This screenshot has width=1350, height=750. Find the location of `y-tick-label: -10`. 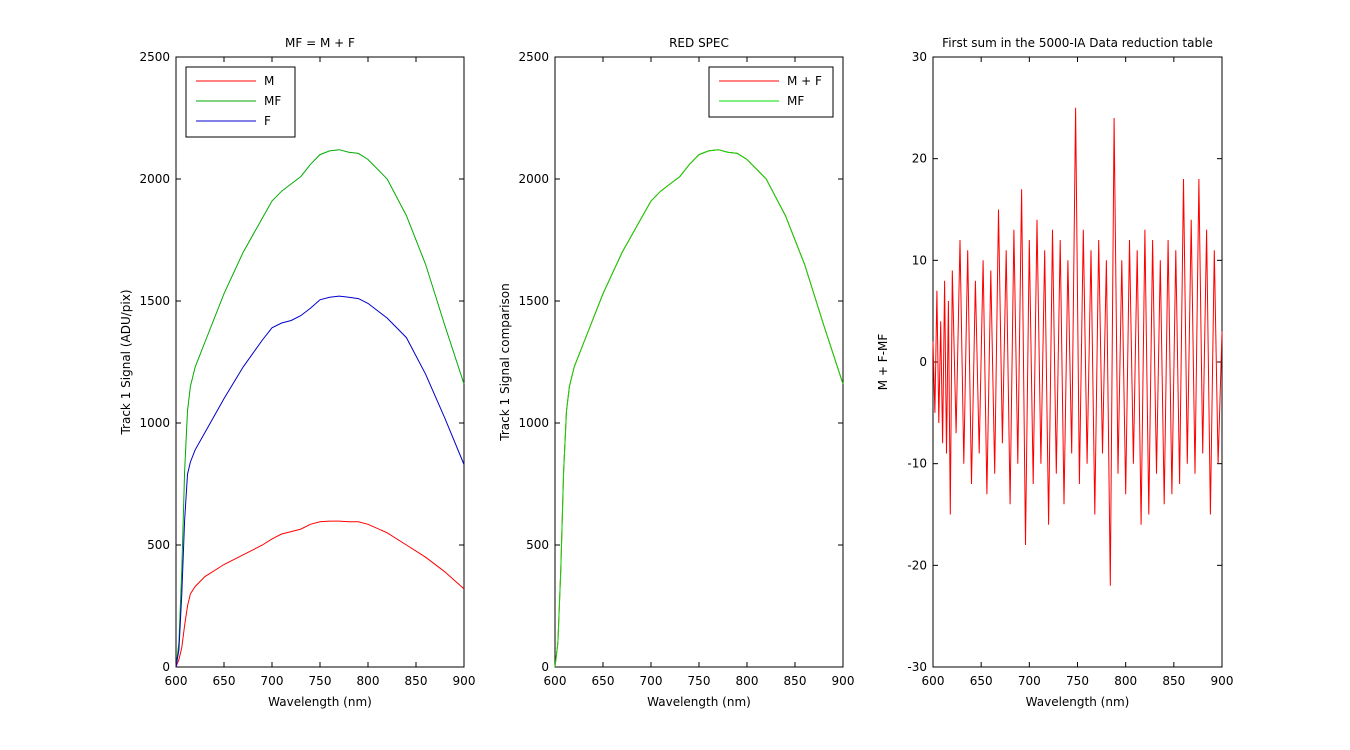

y-tick-label: -10 is located at coordinates (917, 464).